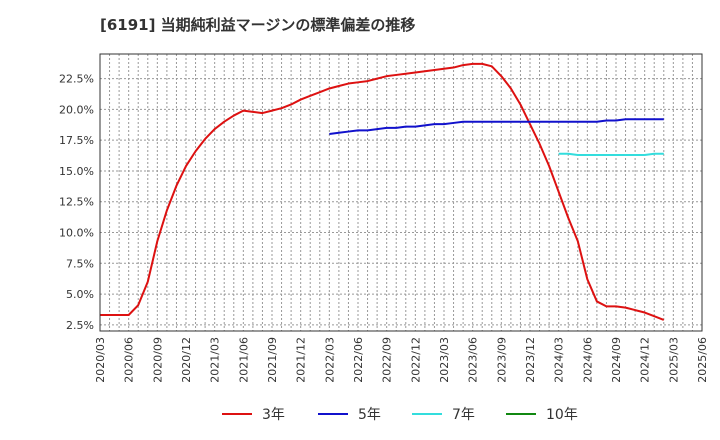  I want to click on legend-label: 5年, so click(369, 415).